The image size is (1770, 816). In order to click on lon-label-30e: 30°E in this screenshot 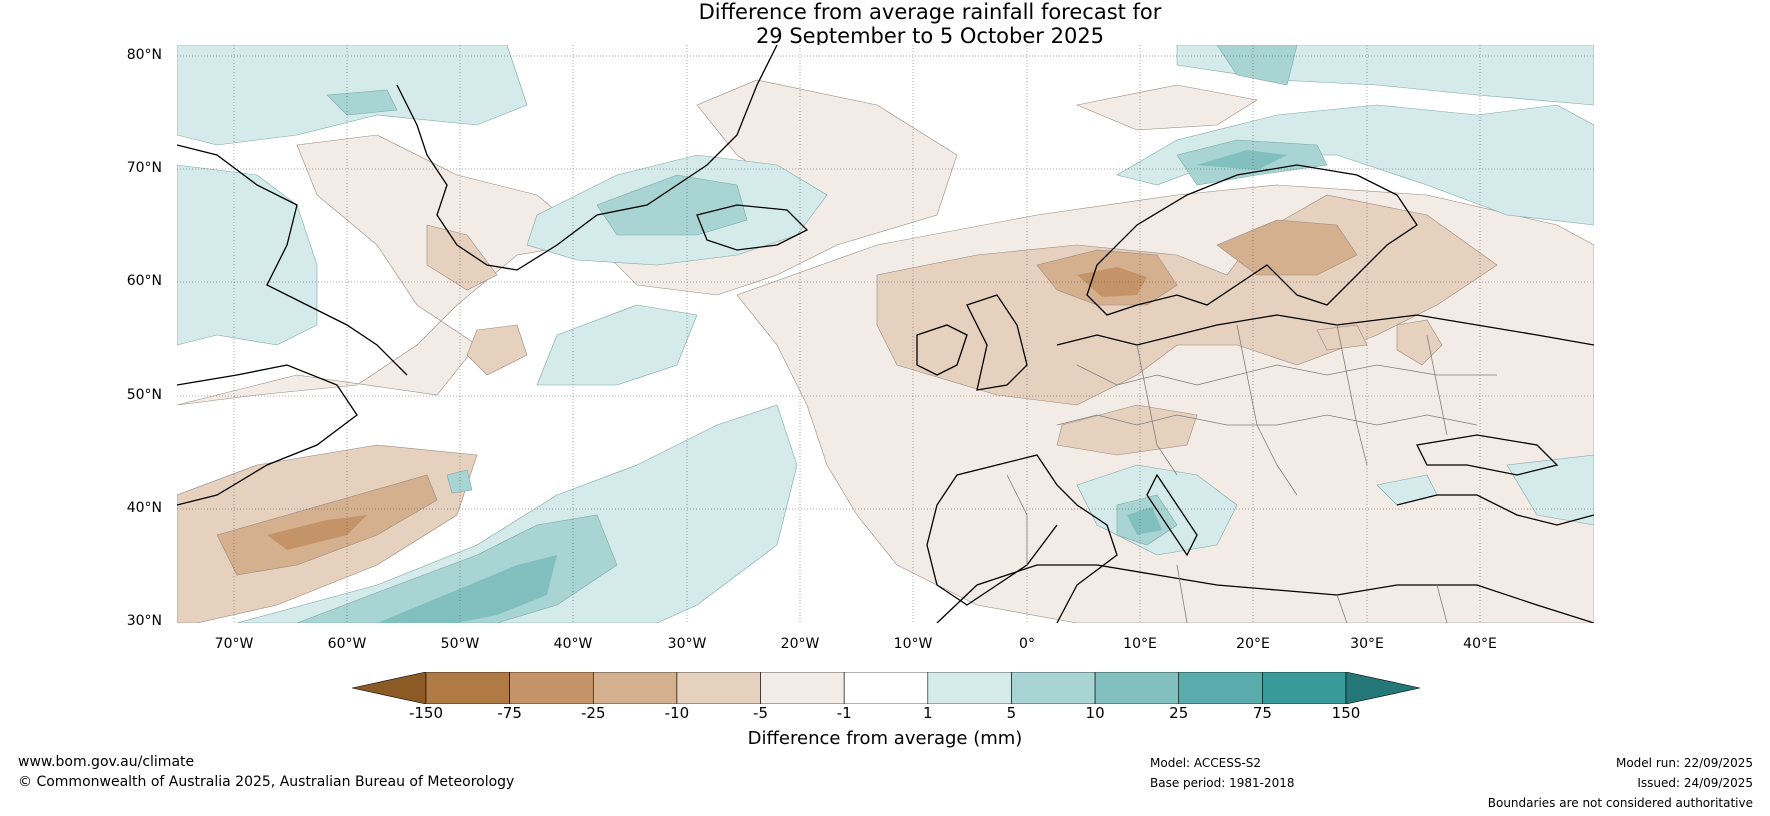, I will do `click(1367, 644)`.